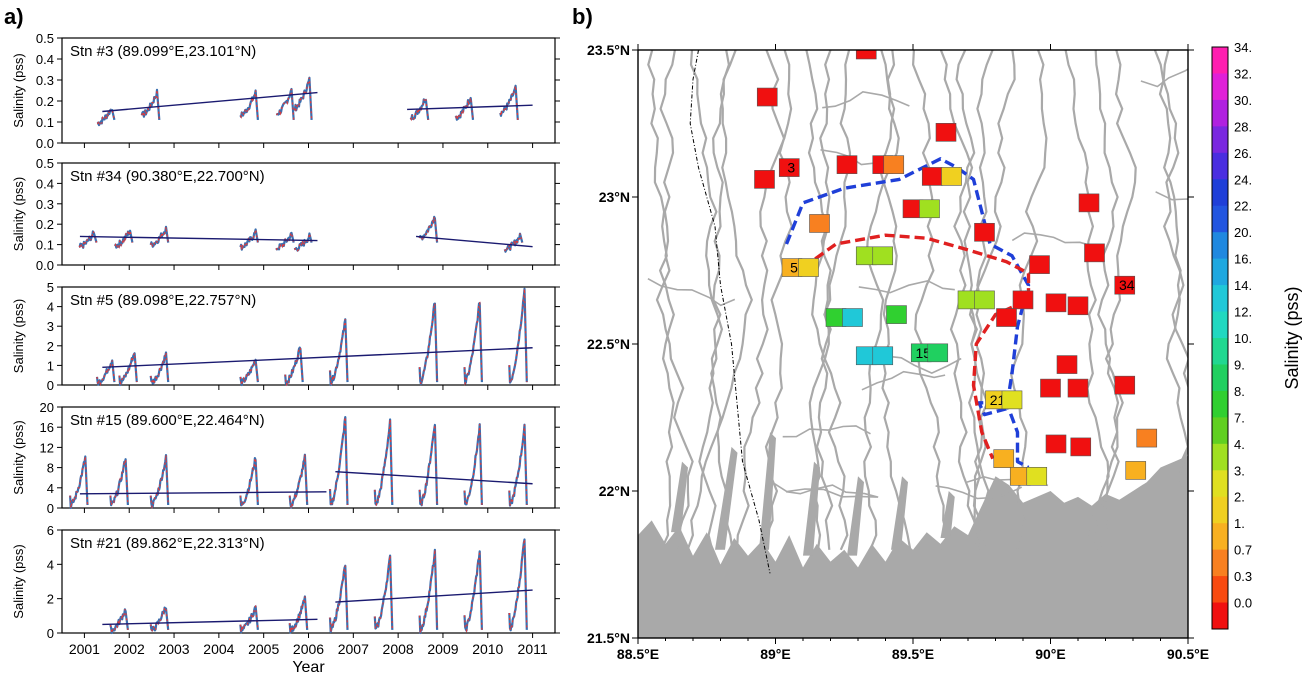 The height and width of the screenshot is (678, 1306). What do you see at coordinates (398, 649) in the screenshot?
I see `x-tick-label: 2008` at bounding box center [398, 649].